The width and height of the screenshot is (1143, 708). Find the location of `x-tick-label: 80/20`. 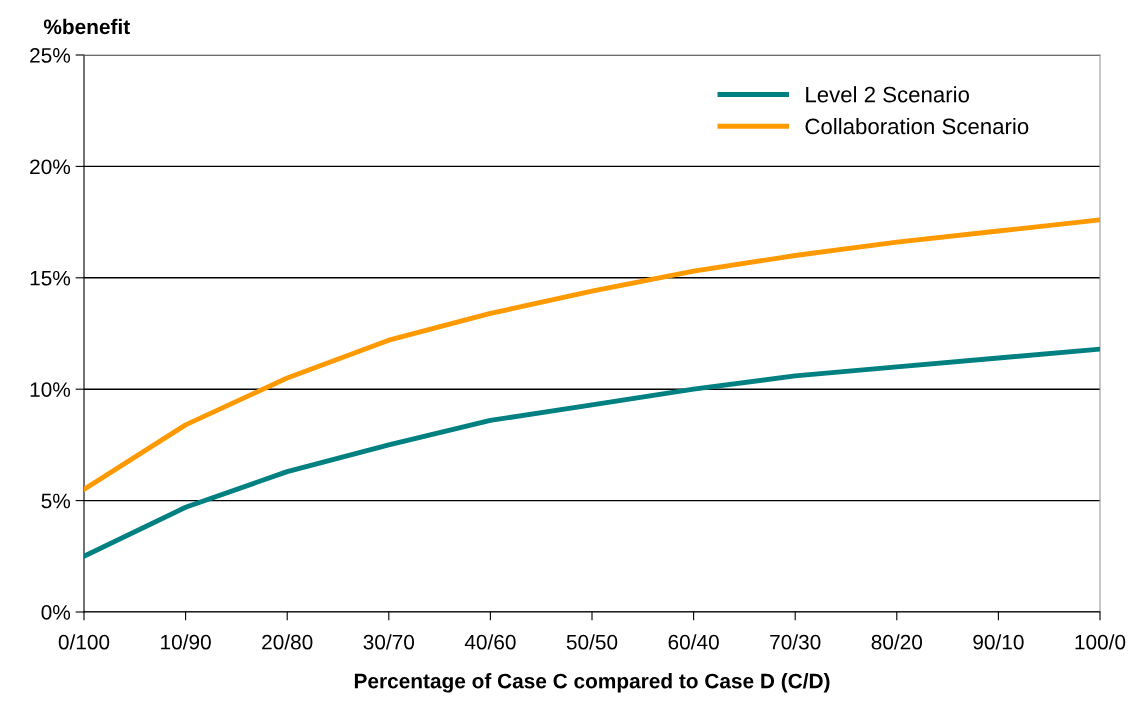

x-tick-label: 80/20 is located at coordinates (897, 642).